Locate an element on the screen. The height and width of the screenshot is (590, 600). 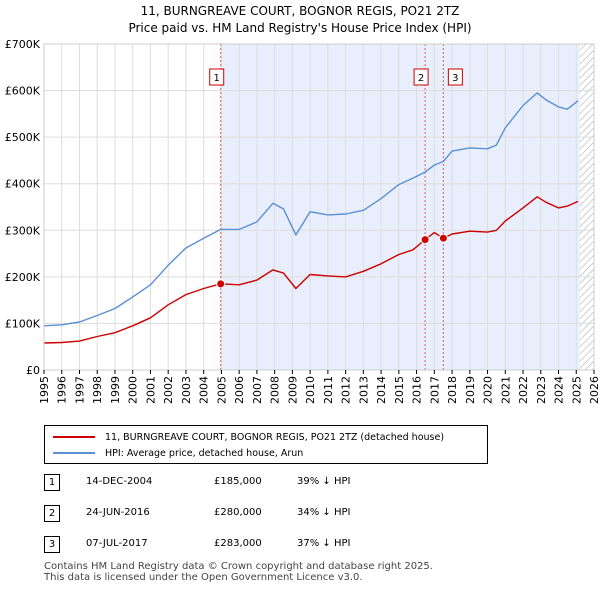
x-tick-label: 2004 is located at coordinates (204, 390).